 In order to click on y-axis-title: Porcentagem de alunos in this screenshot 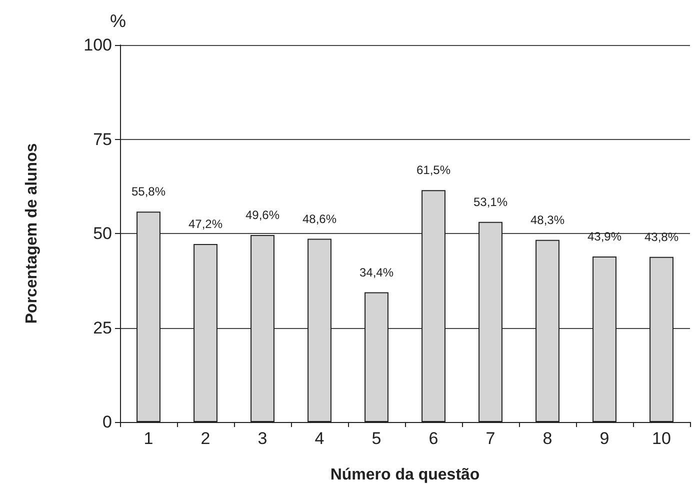, I will do `click(32, 233)`.